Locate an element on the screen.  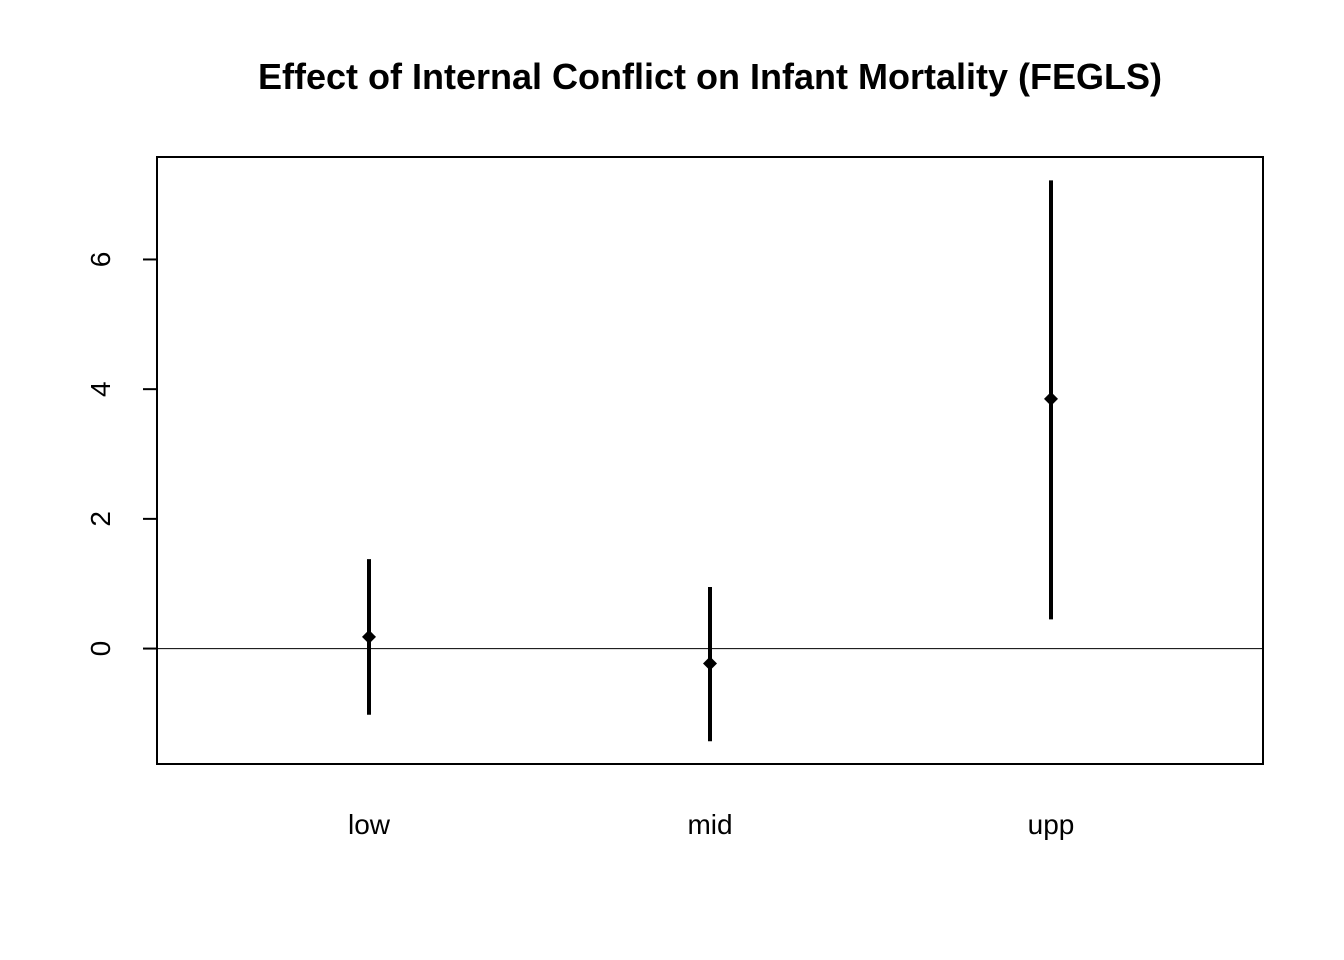
x-category-label: mid is located at coordinates (709, 824).